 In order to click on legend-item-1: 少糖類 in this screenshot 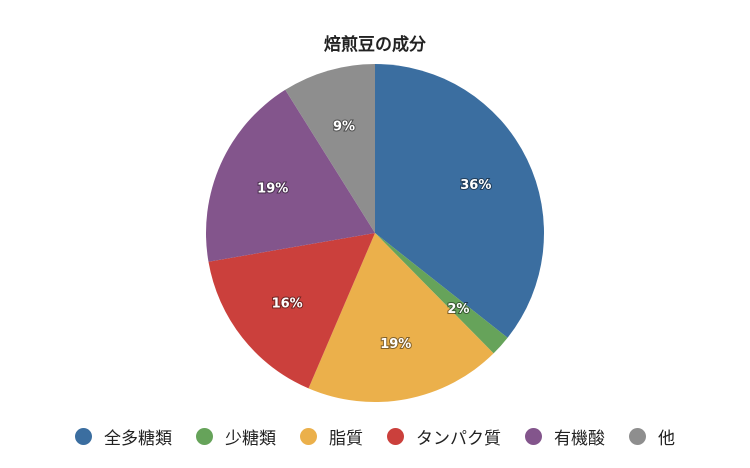, I will do `click(236, 436)`.